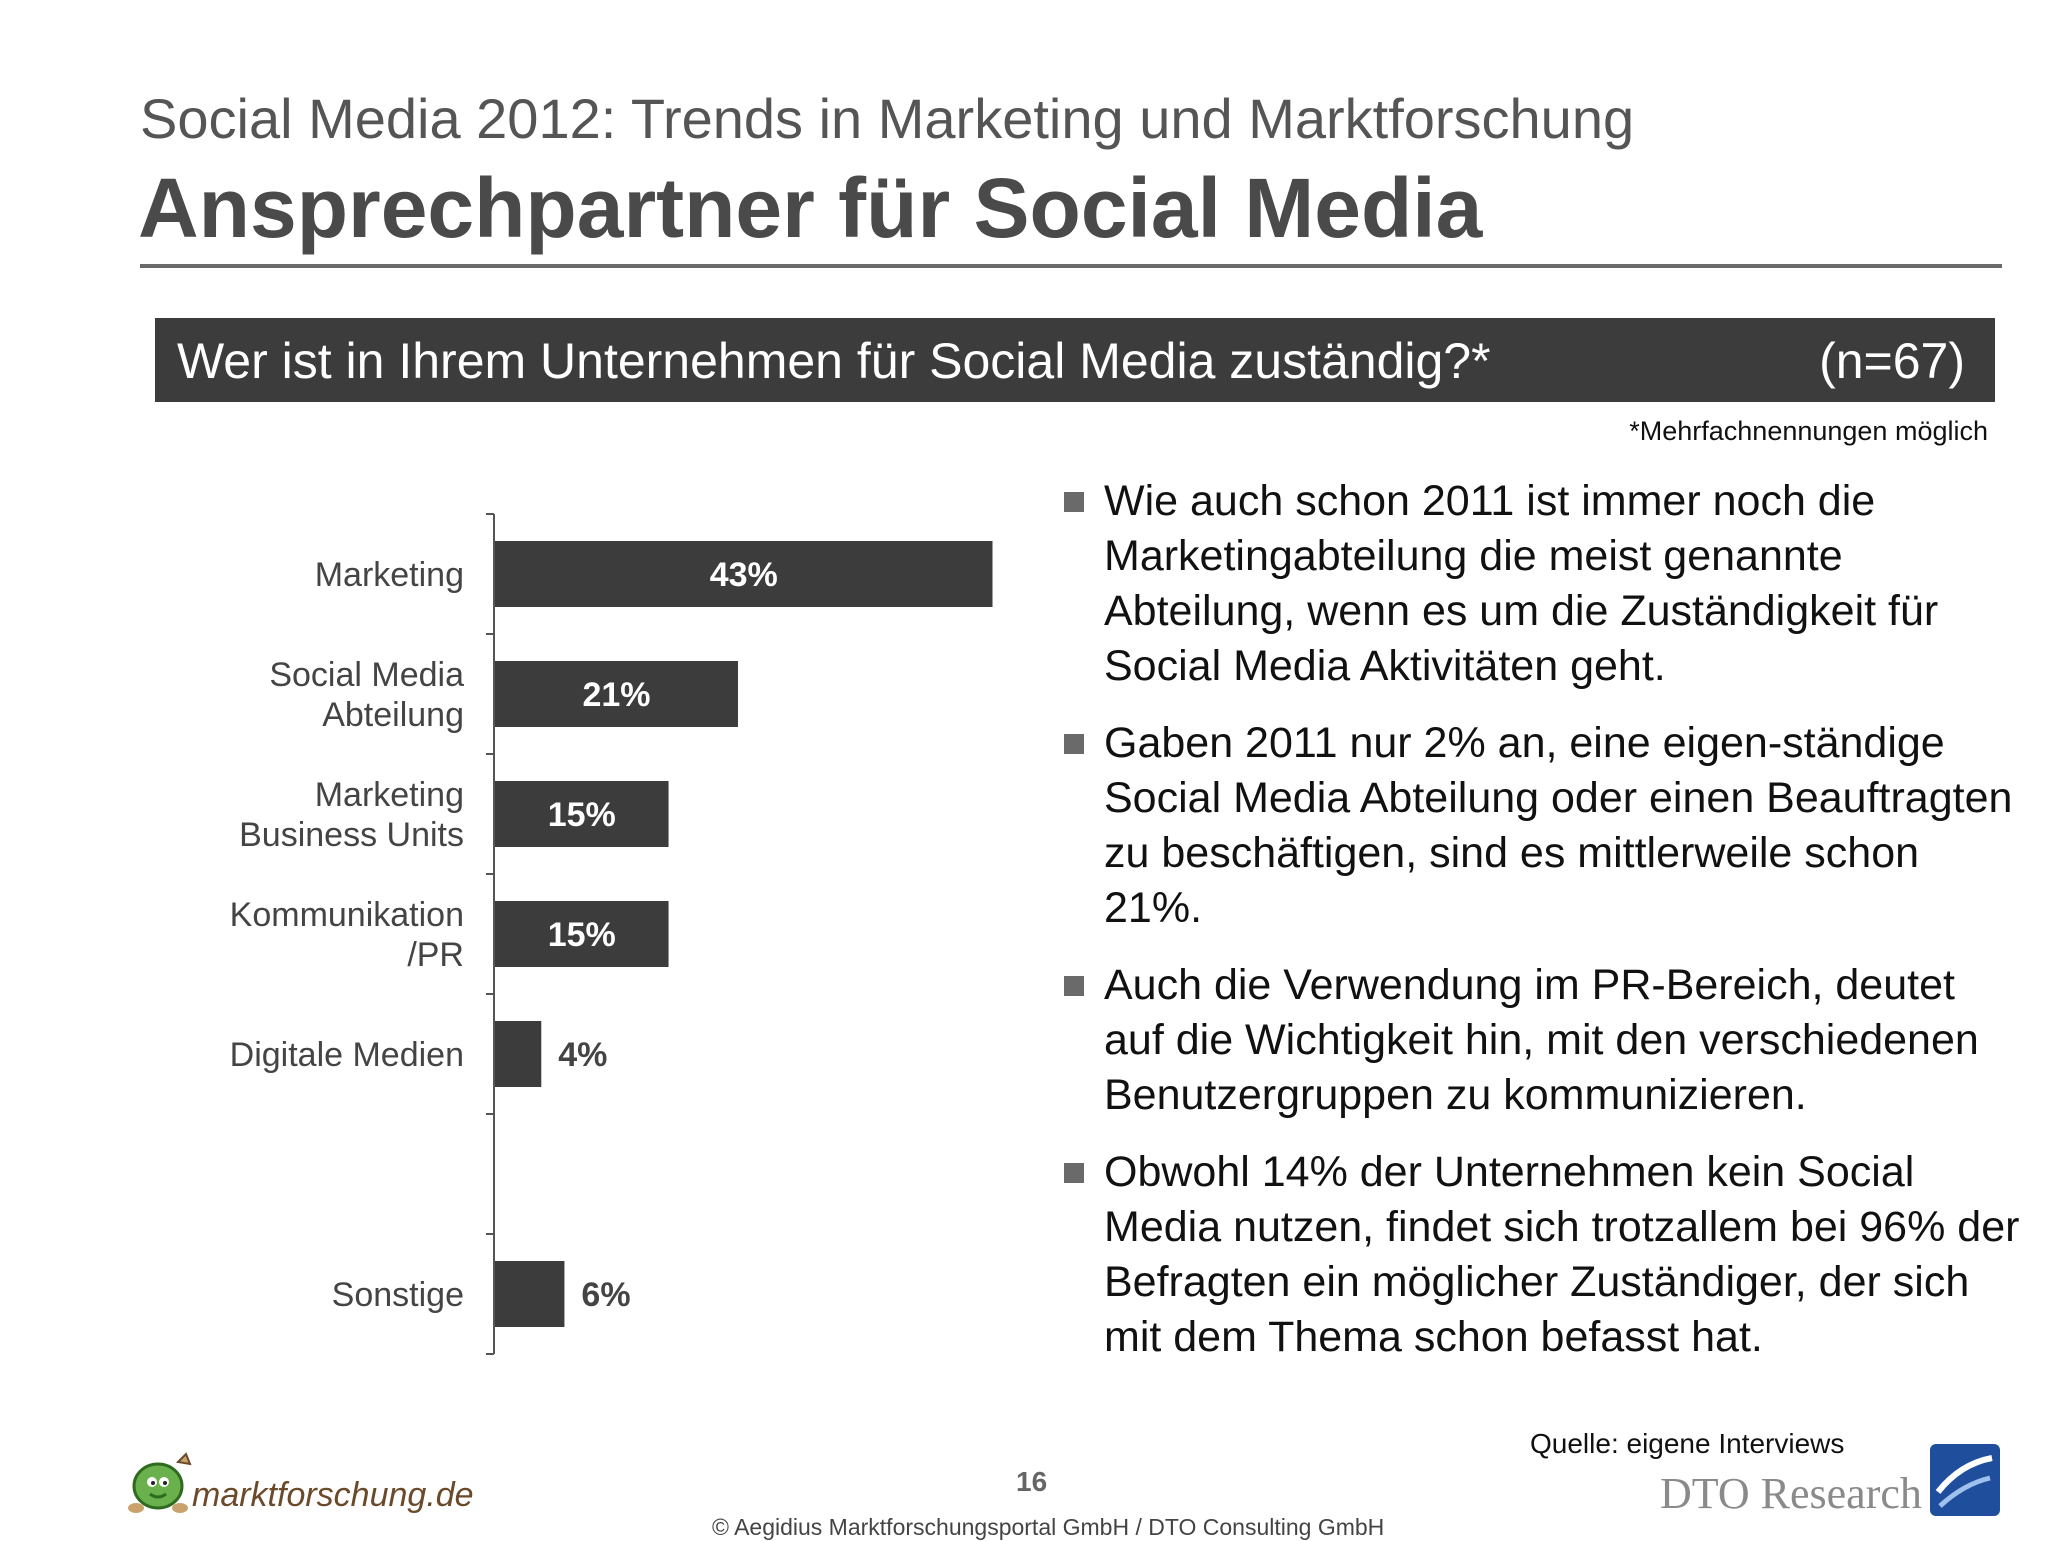 This screenshot has height=1541, width=2048. What do you see at coordinates (1791, 1493) in the screenshot?
I see `dto-logo-text: DTO Research` at bounding box center [1791, 1493].